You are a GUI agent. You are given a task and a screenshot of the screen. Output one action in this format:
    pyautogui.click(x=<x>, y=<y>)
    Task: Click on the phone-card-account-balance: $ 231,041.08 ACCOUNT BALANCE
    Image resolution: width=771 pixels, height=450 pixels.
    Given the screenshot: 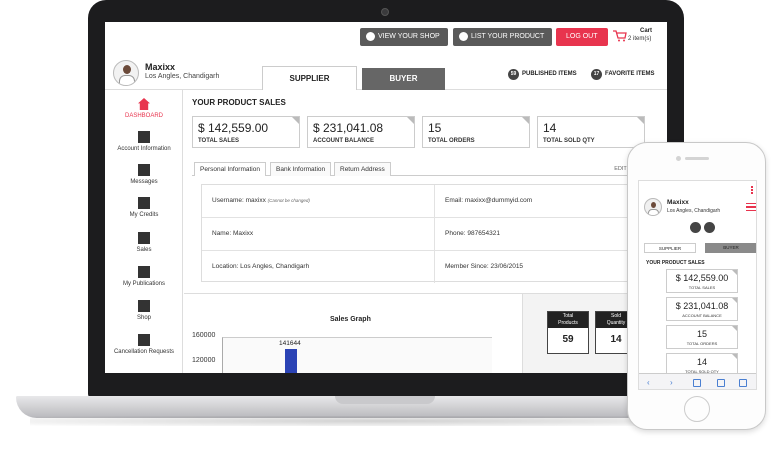 What is the action you would take?
    pyautogui.click(x=702, y=309)
    